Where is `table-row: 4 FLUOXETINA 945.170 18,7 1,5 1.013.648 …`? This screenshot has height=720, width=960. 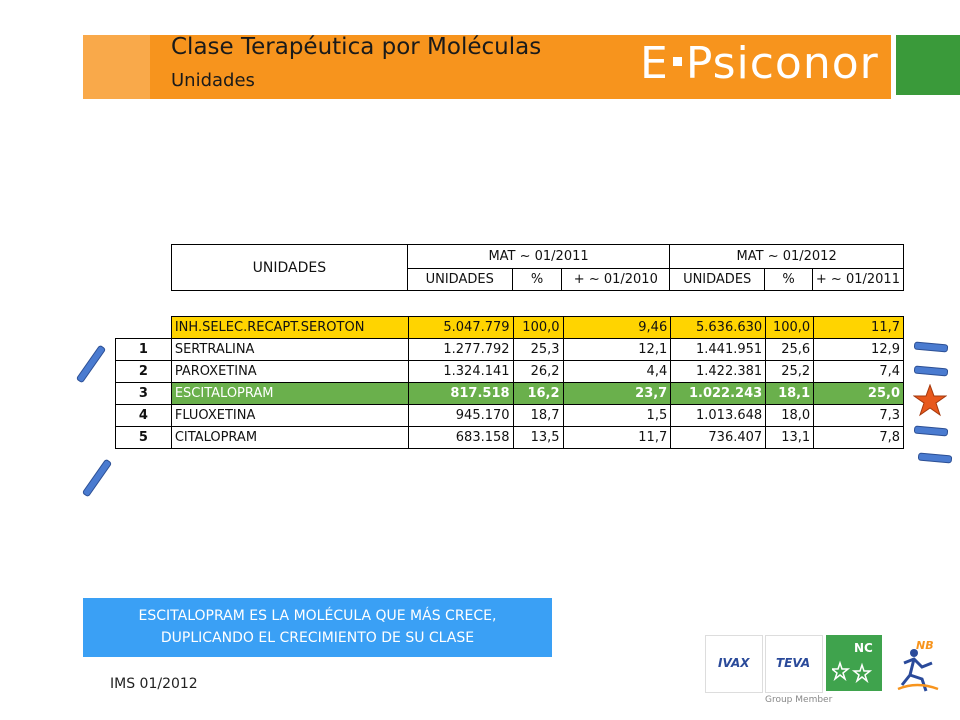
table-row: 4 FLUOXETINA 945.170 18,7 1,5 1.013.648 … is located at coordinates (509, 415).